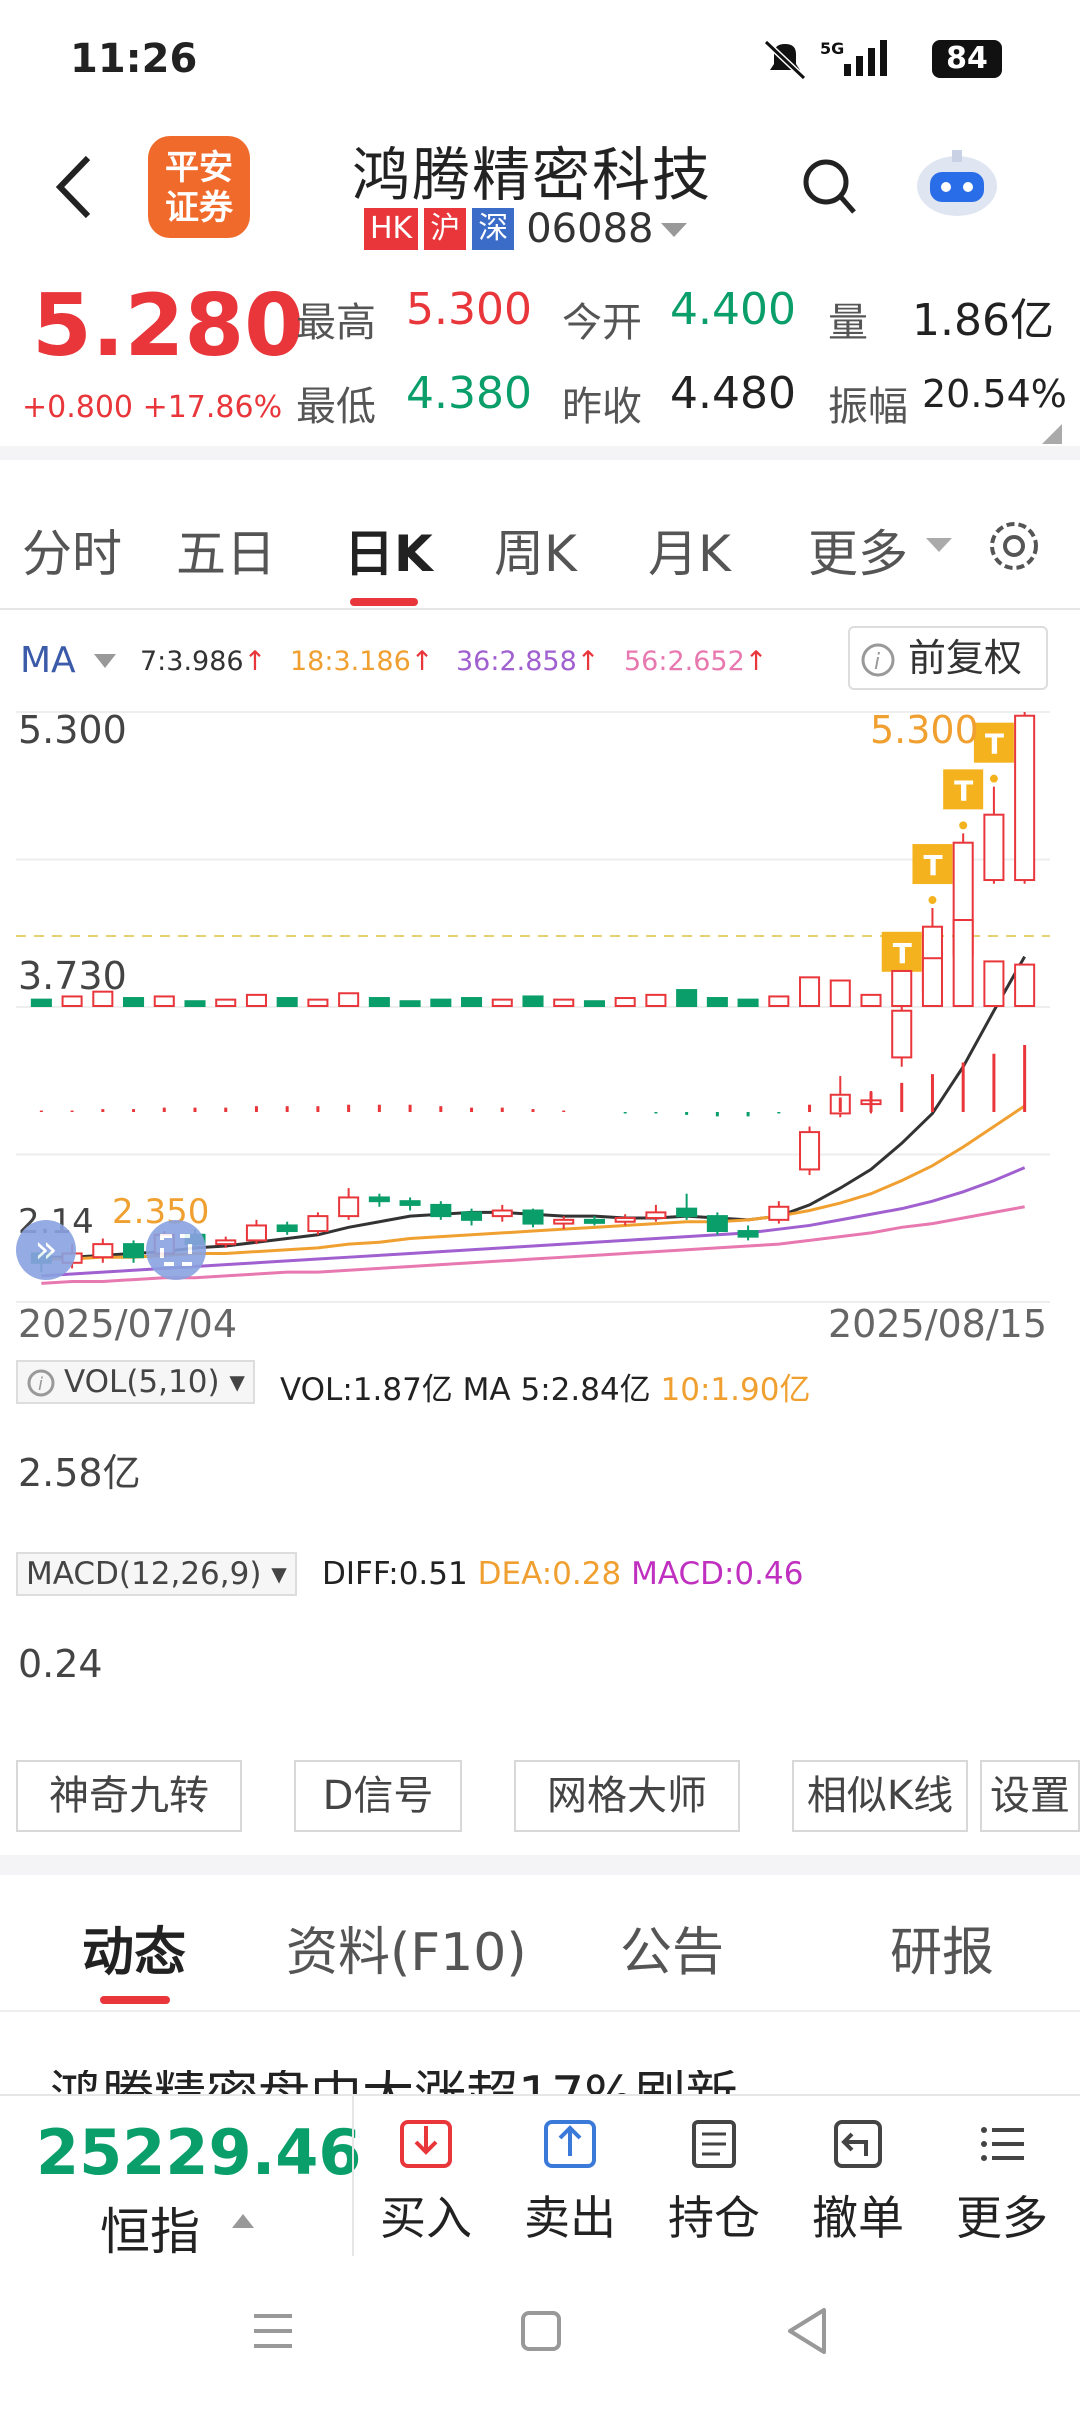  Describe the element at coordinates (535, 554) in the screenshot. I see `tab-weekly-k: 周K` at that location.